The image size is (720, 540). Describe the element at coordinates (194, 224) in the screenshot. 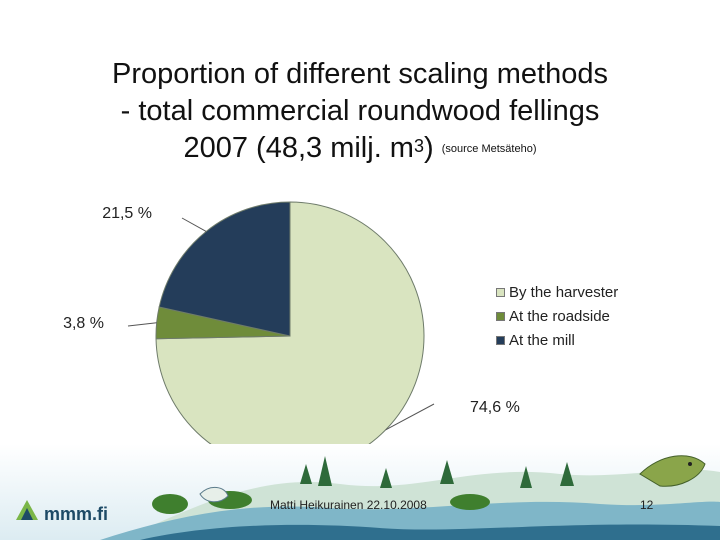

I see `leader-line-mill` at that location.